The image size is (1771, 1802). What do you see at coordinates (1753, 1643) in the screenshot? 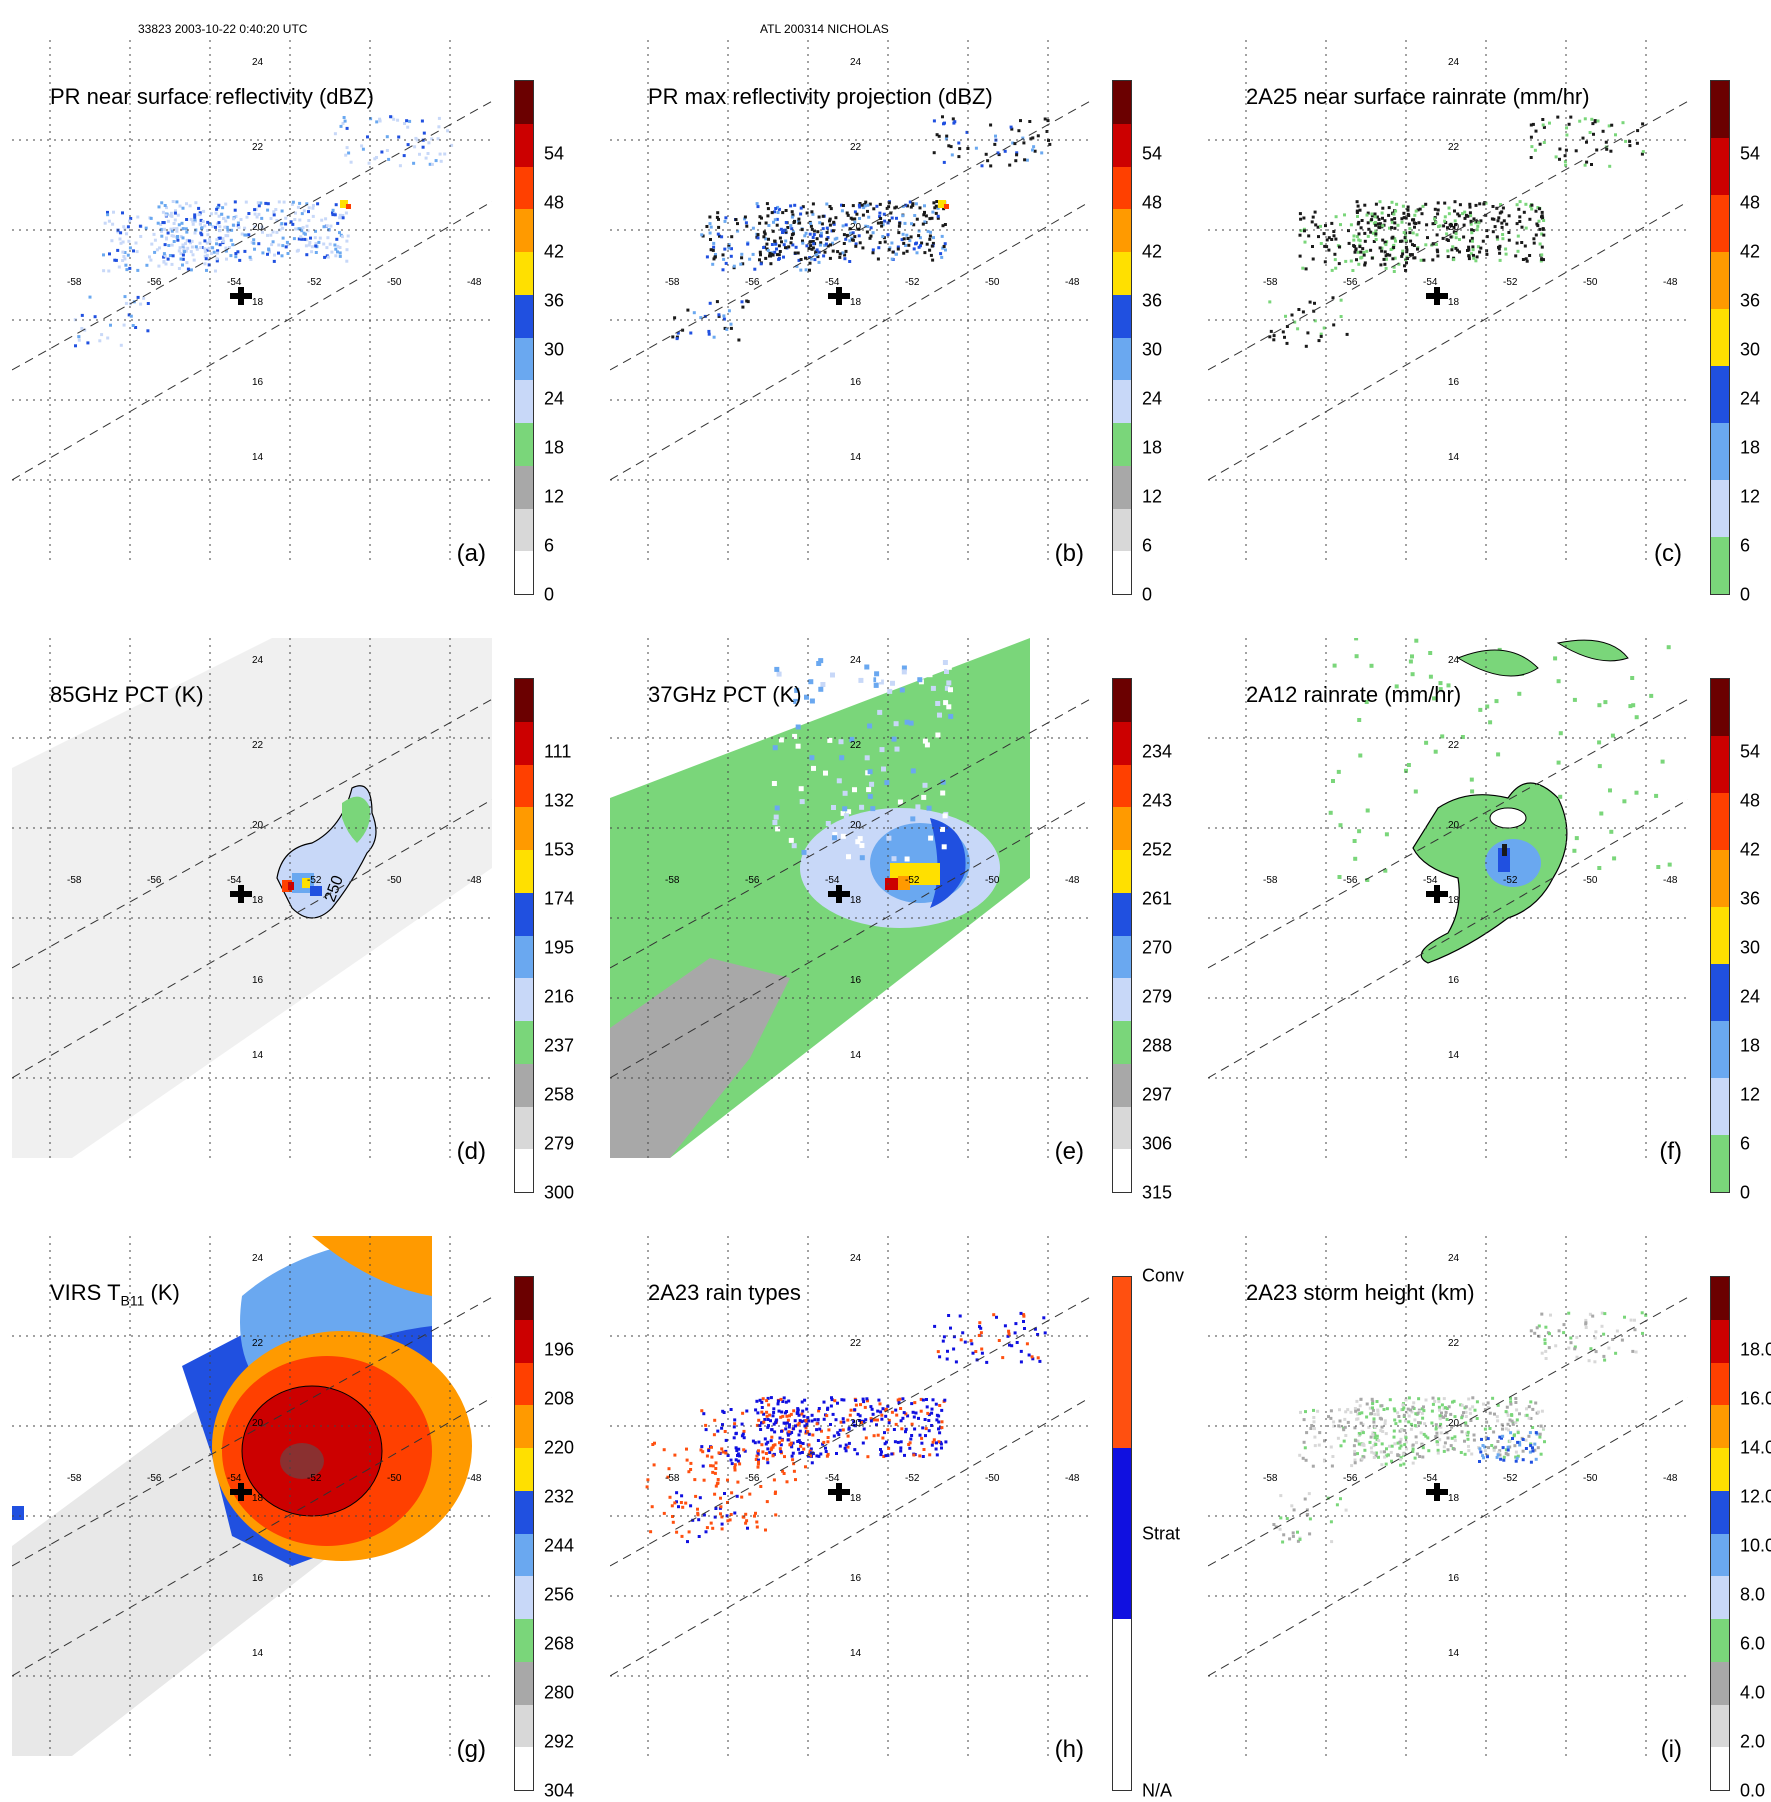
I see `colorbar-tick-label: 6.0` at bounding box center [1753, 1643].